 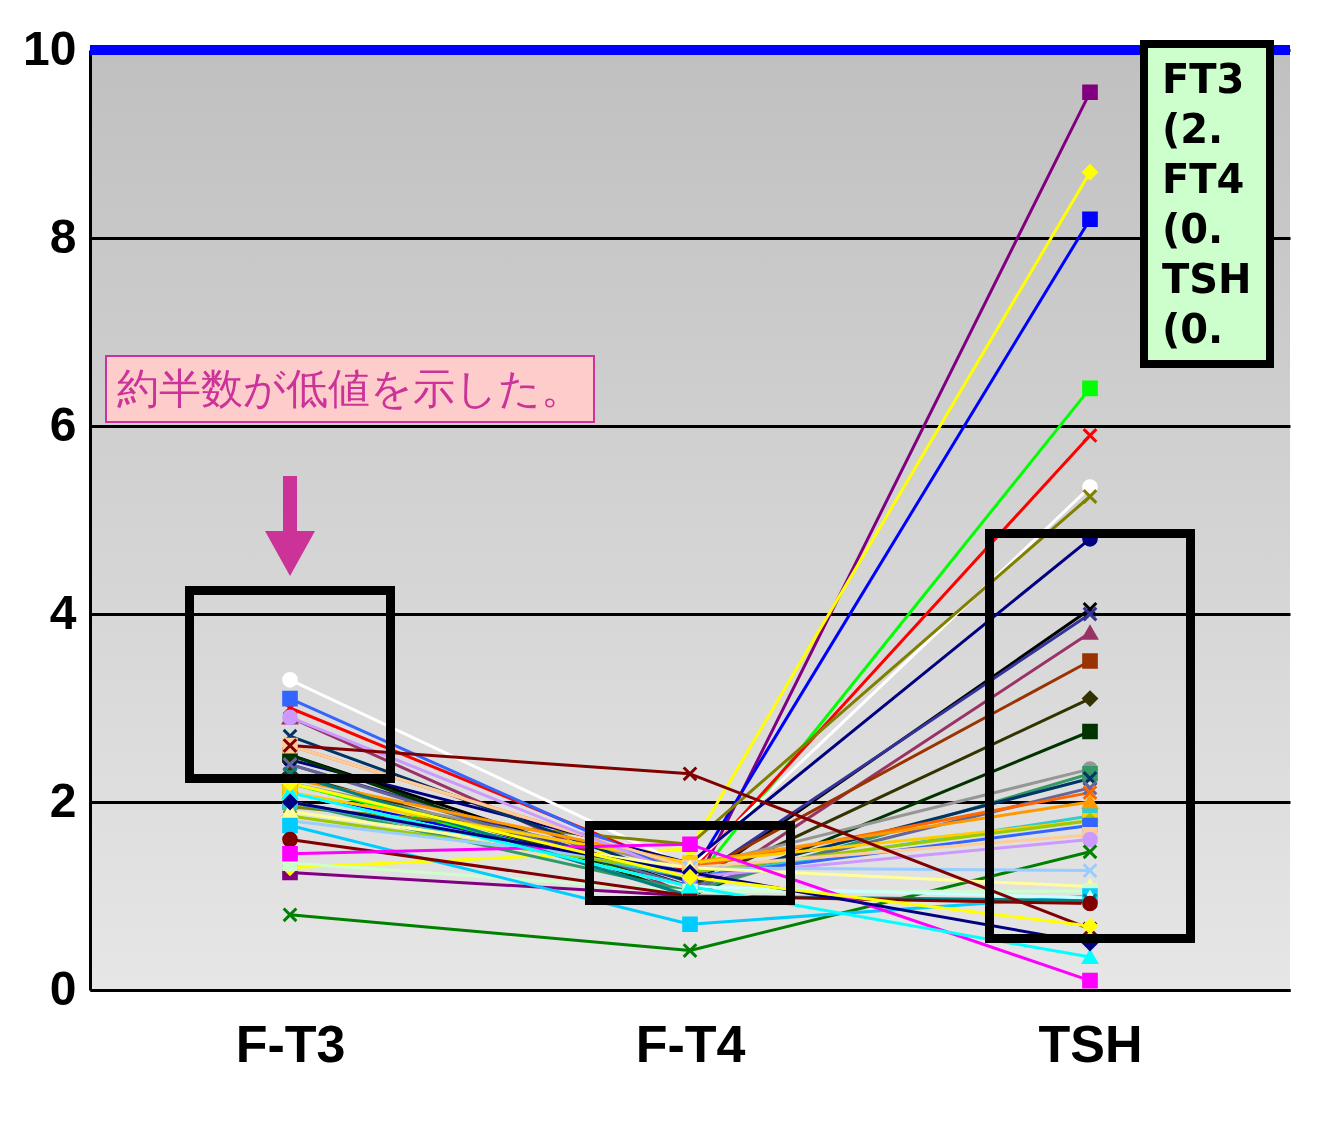 I want to click on x-tick-label: TSH, so click(x=1090, y=1043).